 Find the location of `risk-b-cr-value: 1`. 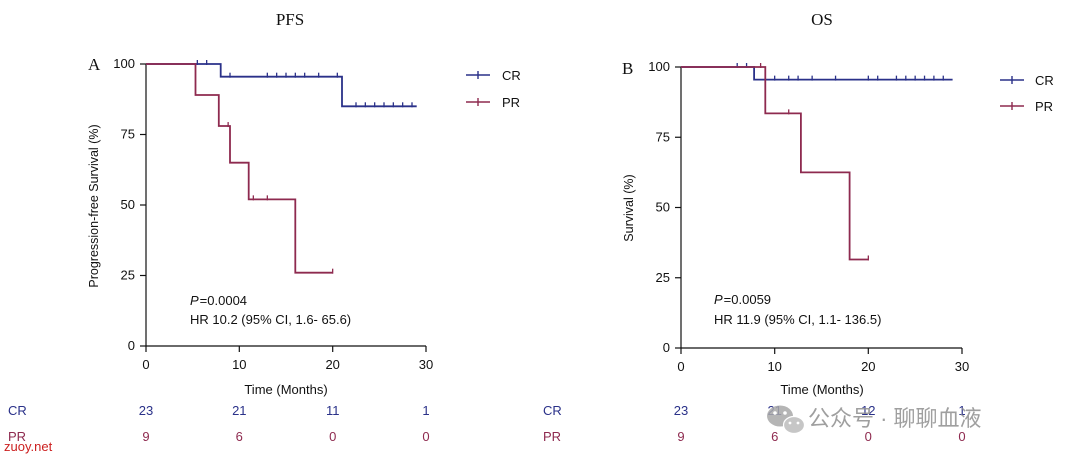

risk-b-cr-value: 1 is located at coordinates (961, 410).